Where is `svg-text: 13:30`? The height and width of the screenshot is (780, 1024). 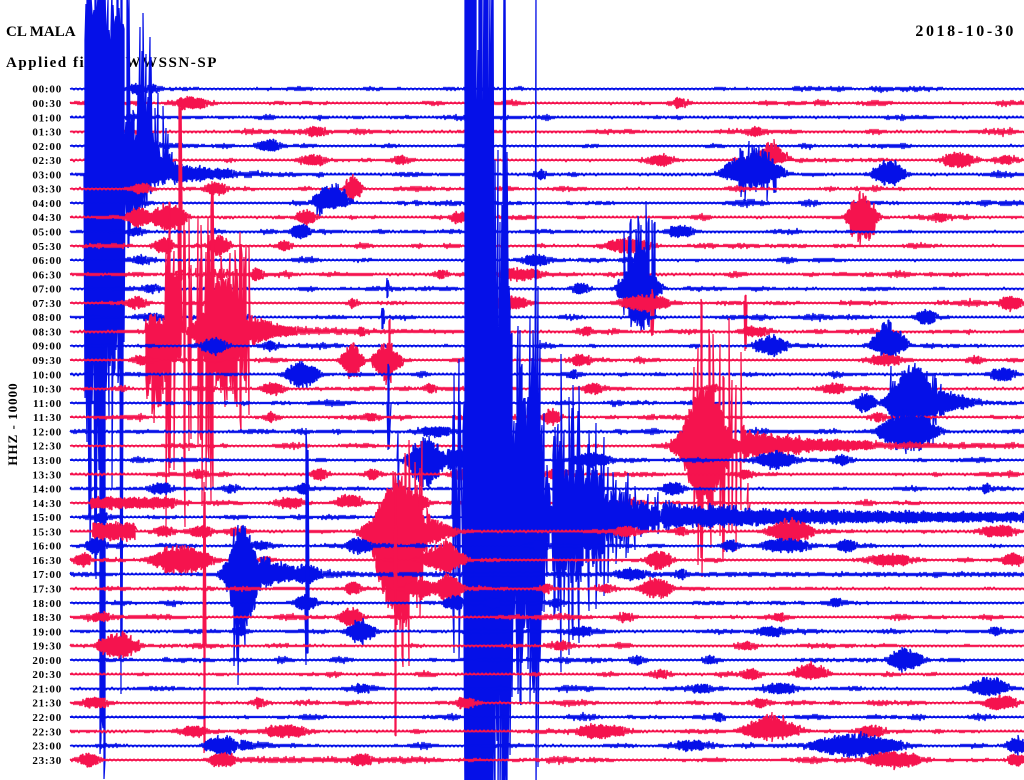
svg-text: 13:30 is located at coordinates (47, 475).